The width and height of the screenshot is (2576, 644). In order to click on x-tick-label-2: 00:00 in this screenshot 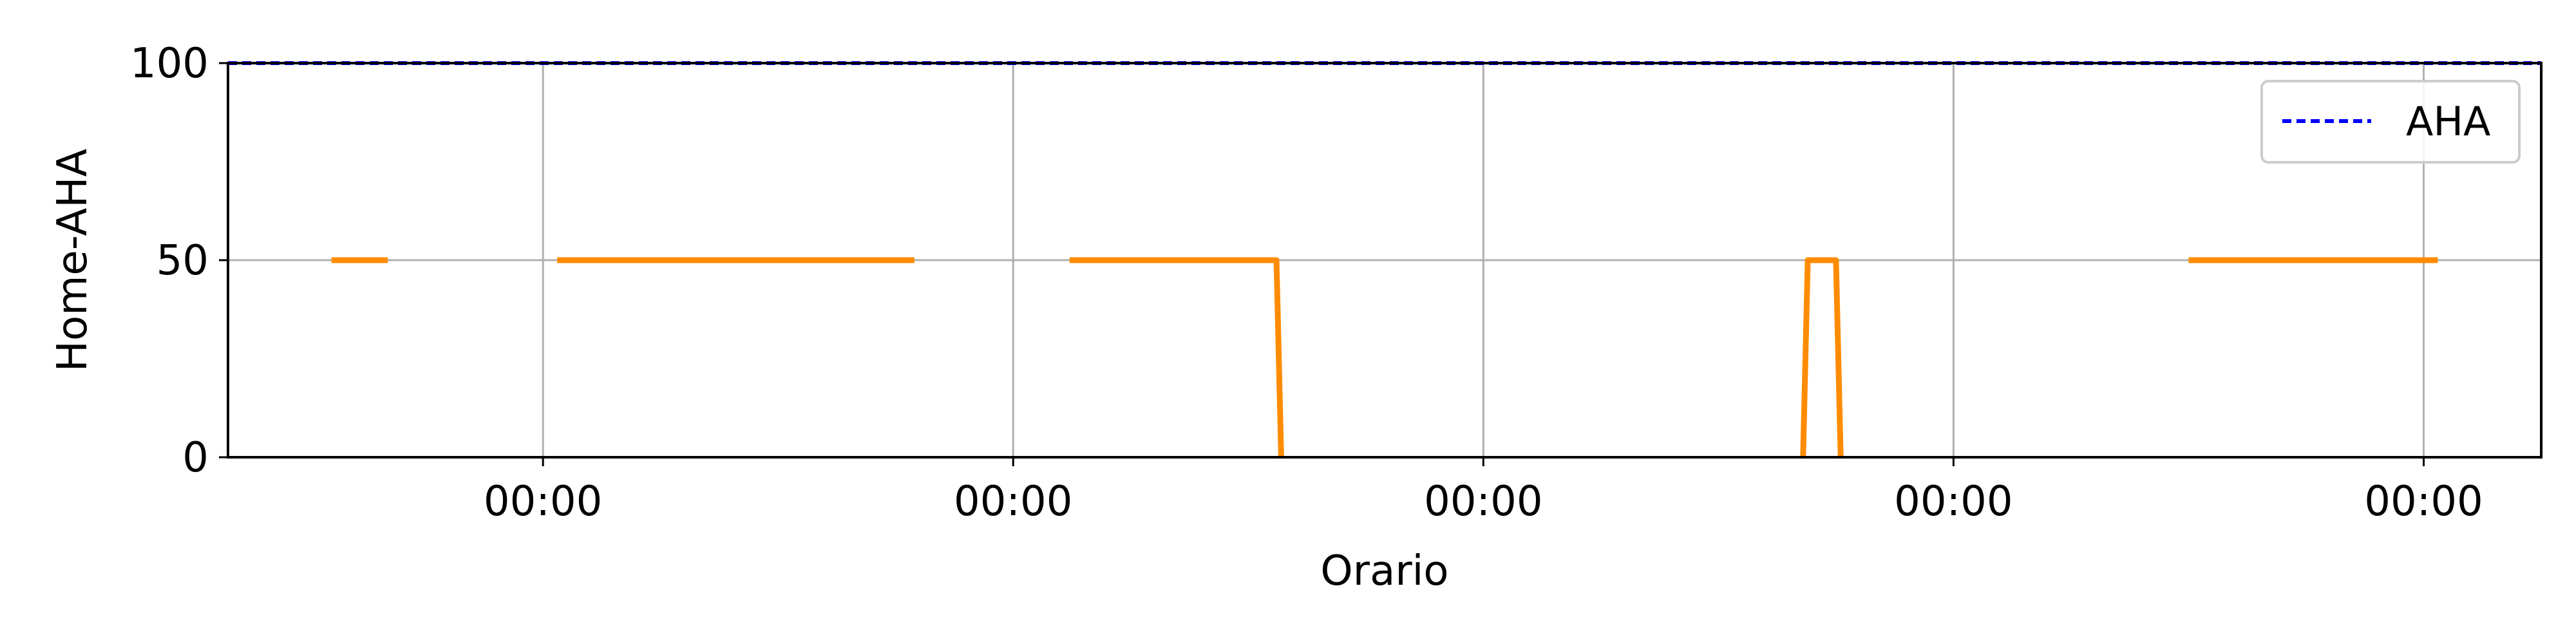, I will do `click(1483, 502)`.